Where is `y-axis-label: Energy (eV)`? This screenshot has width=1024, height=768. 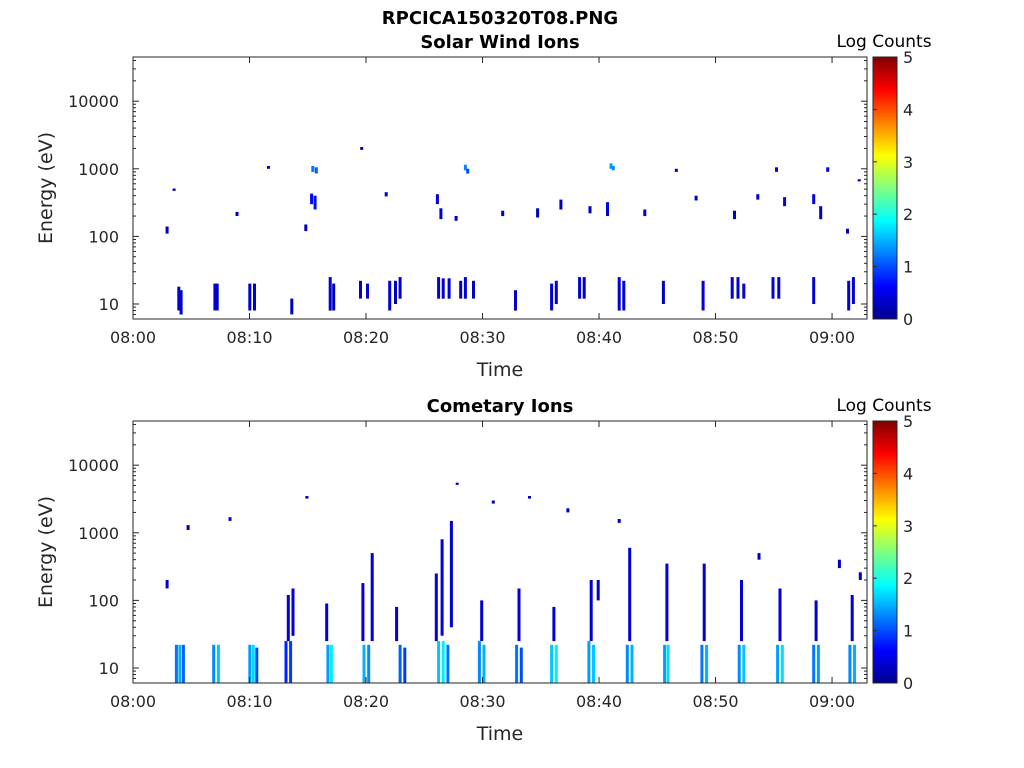 y-axis-label: Energy (eV) is located at coordinates (46, 188).